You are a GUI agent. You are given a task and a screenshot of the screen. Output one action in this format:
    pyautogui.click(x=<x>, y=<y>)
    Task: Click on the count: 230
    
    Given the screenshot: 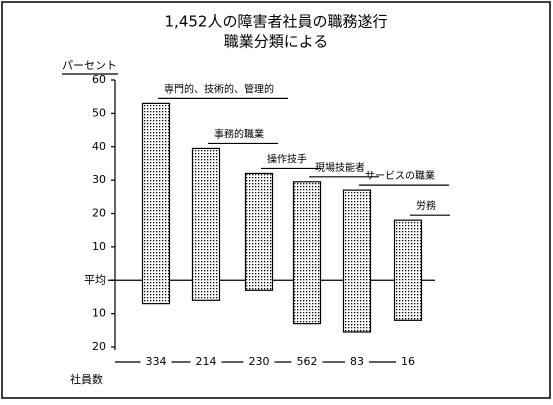 What is the action you would take?
    pyautogui.click(x=259, y=361)
    